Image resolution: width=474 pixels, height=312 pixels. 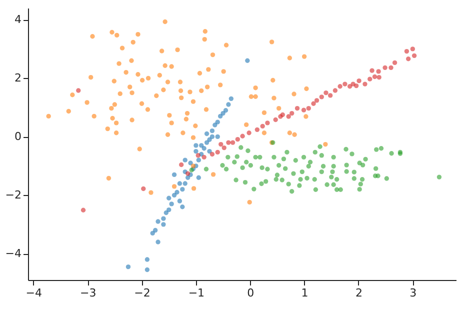 What do you see at coordinates (196, 293) in the screenshot?
I see `x-tick-label: −1` at bounding box center [196, 293].